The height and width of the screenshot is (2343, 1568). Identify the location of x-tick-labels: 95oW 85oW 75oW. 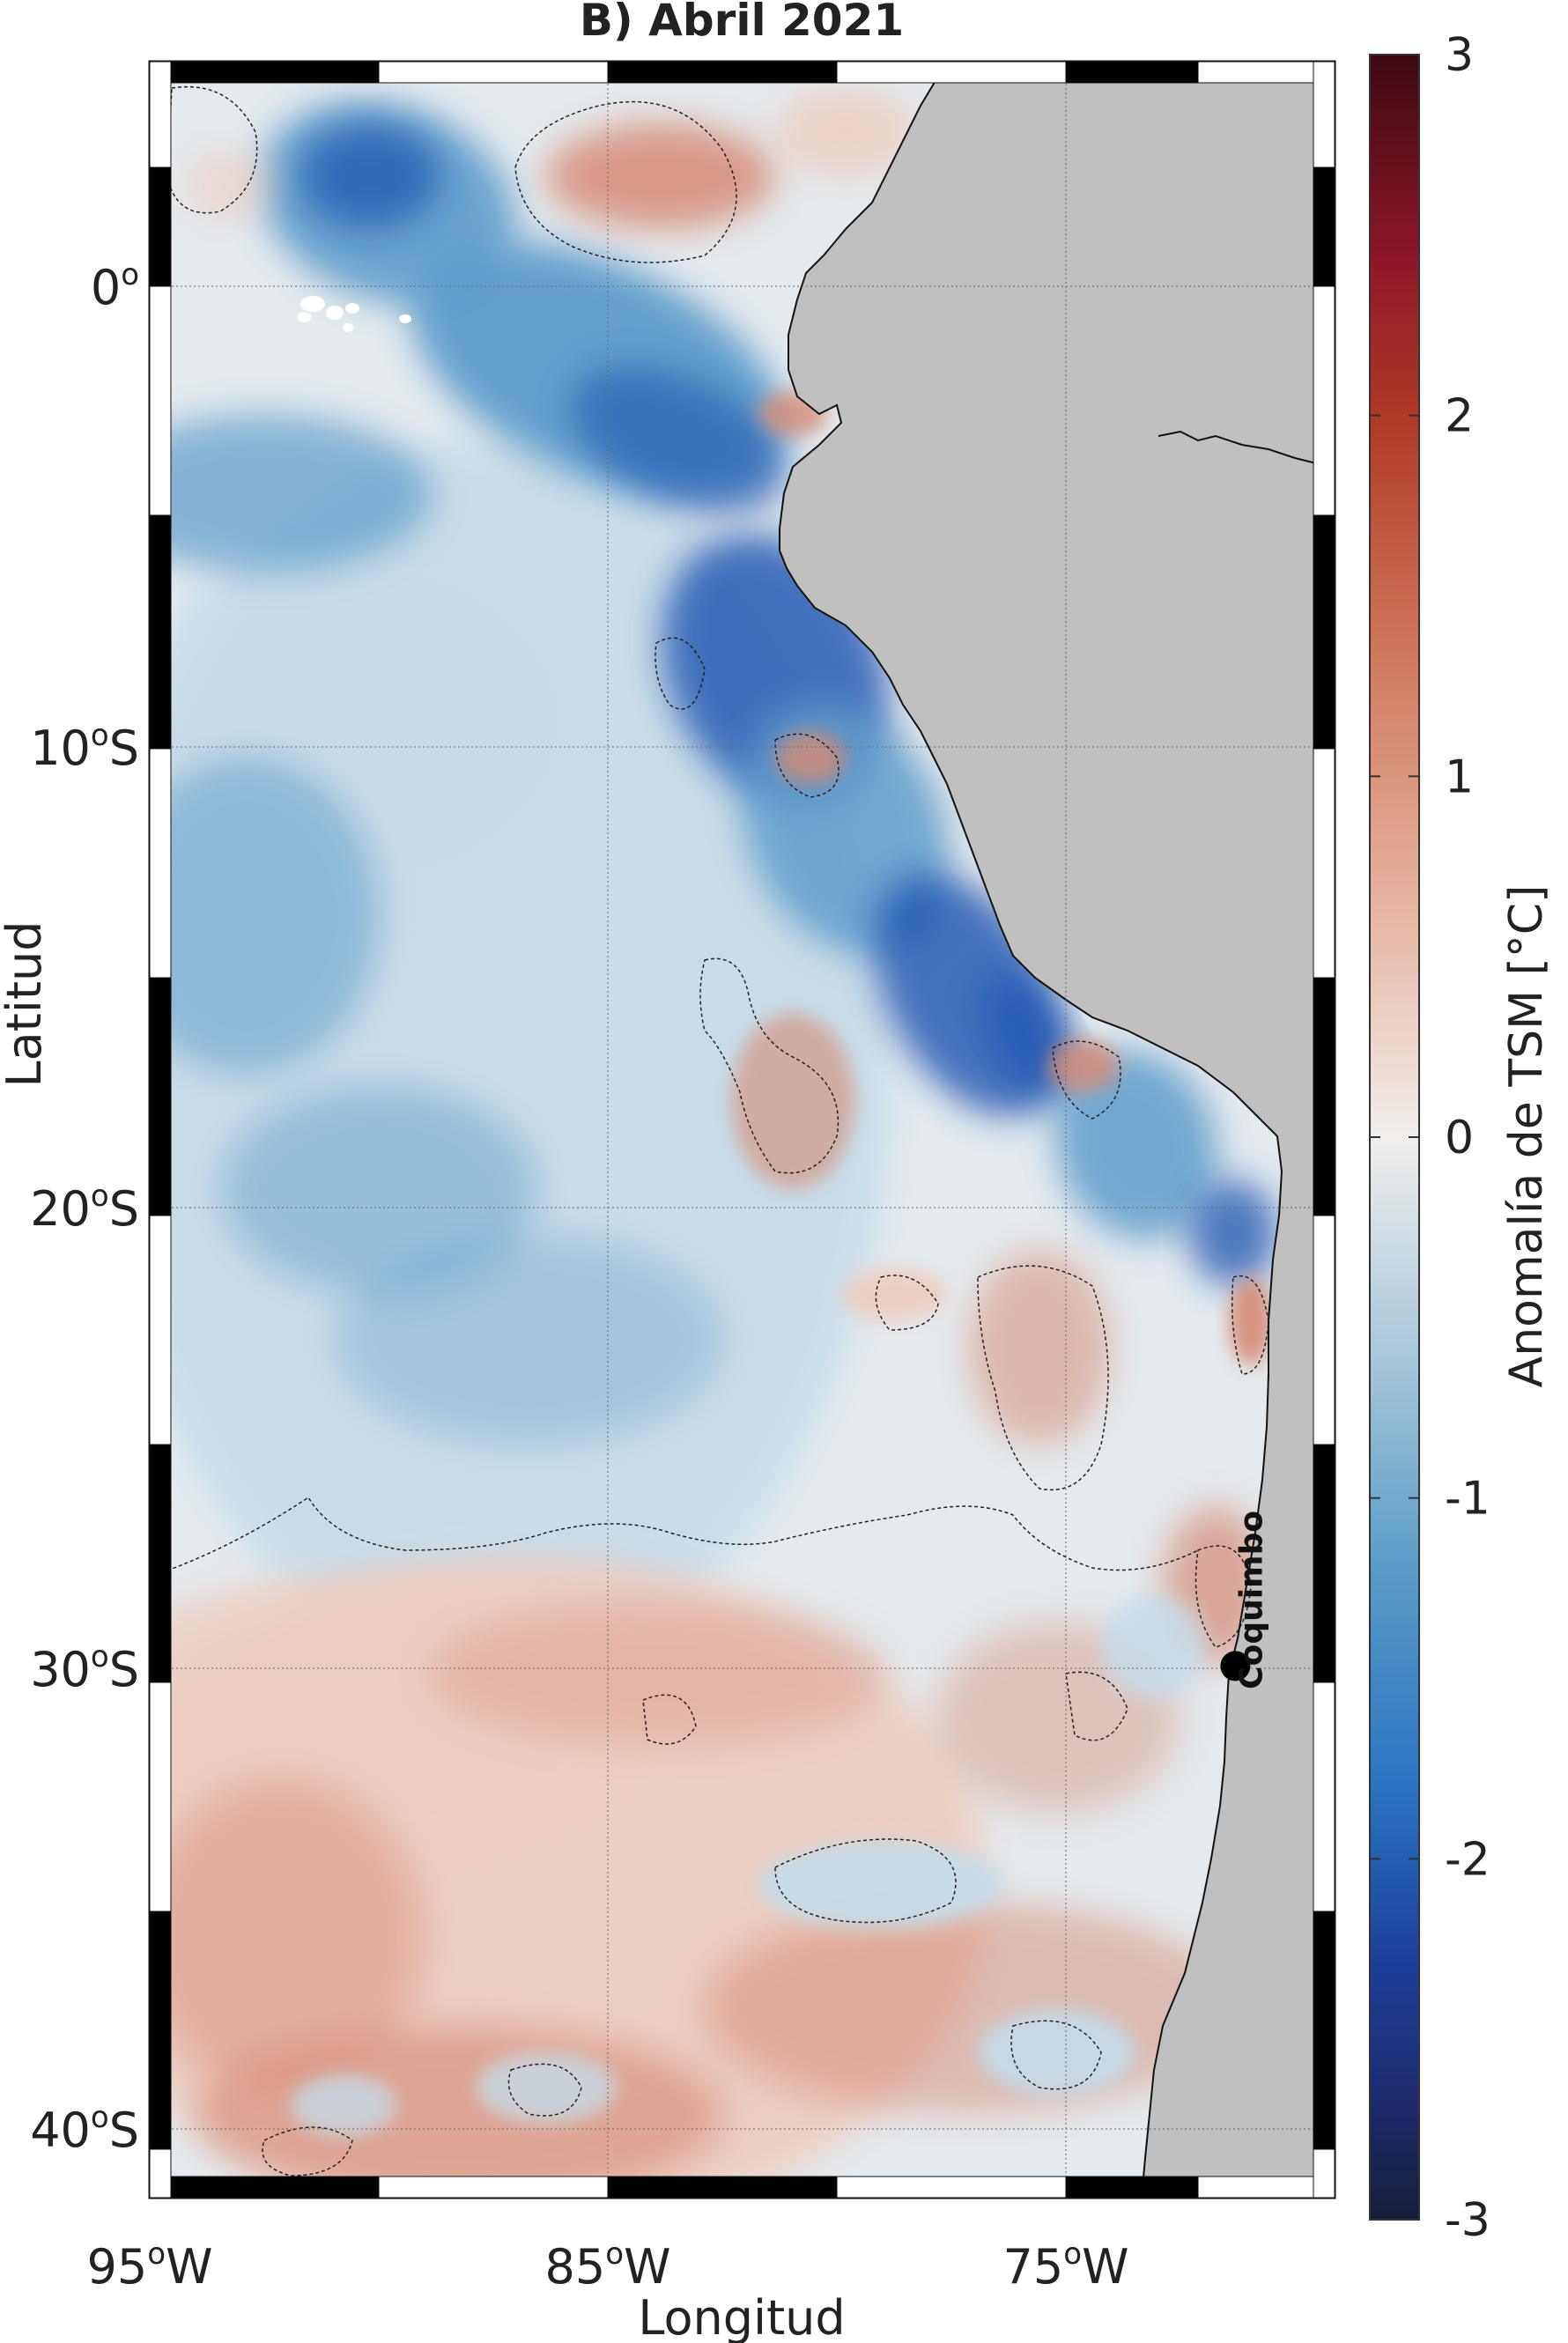
(608, 2266).